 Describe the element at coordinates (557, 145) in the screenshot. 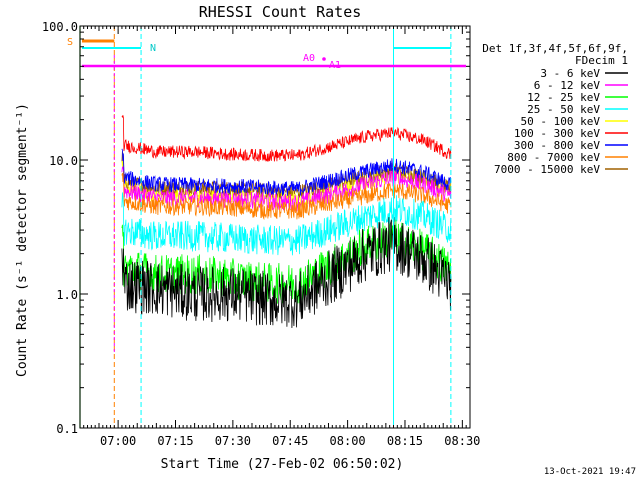

I see `legend-label-6: 300 - 800 keV` at that location.